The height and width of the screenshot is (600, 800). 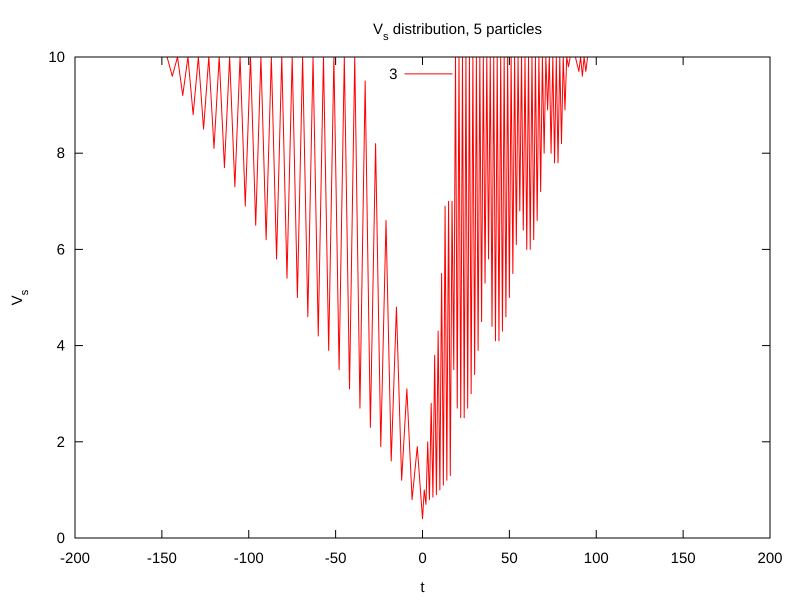 What do you see at coordinates (457, 32) in the screenshot?
I see `chart-title: V$_{s}$ distribution, 5 particles` at bounding box center [457, 32].